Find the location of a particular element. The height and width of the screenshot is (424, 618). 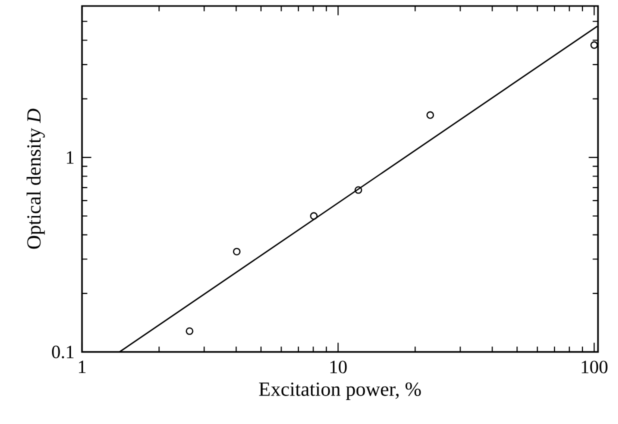

x-tick-label: 100 is located at coordinates (595, 367).